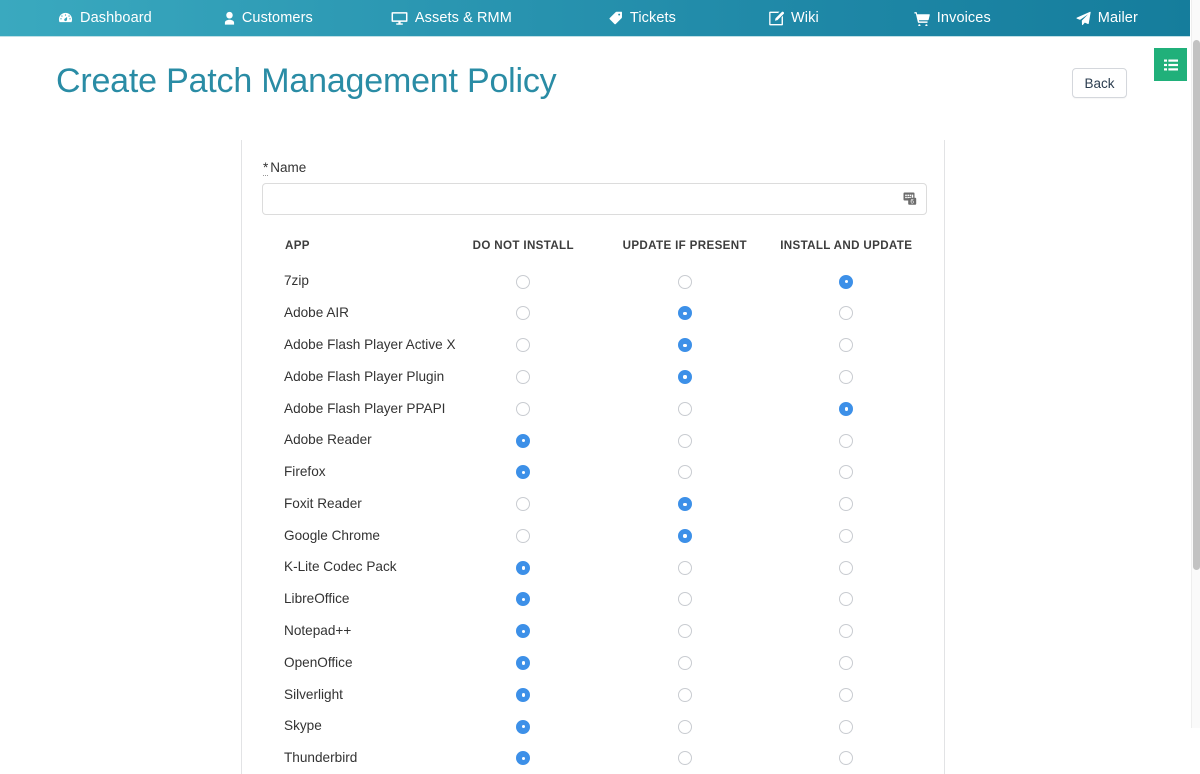 The height and width of the screenshot is (774, 1200). Describe the element at coordinates (922, 18) in the screenshot. I see `shopping-cart-icon` at that location.